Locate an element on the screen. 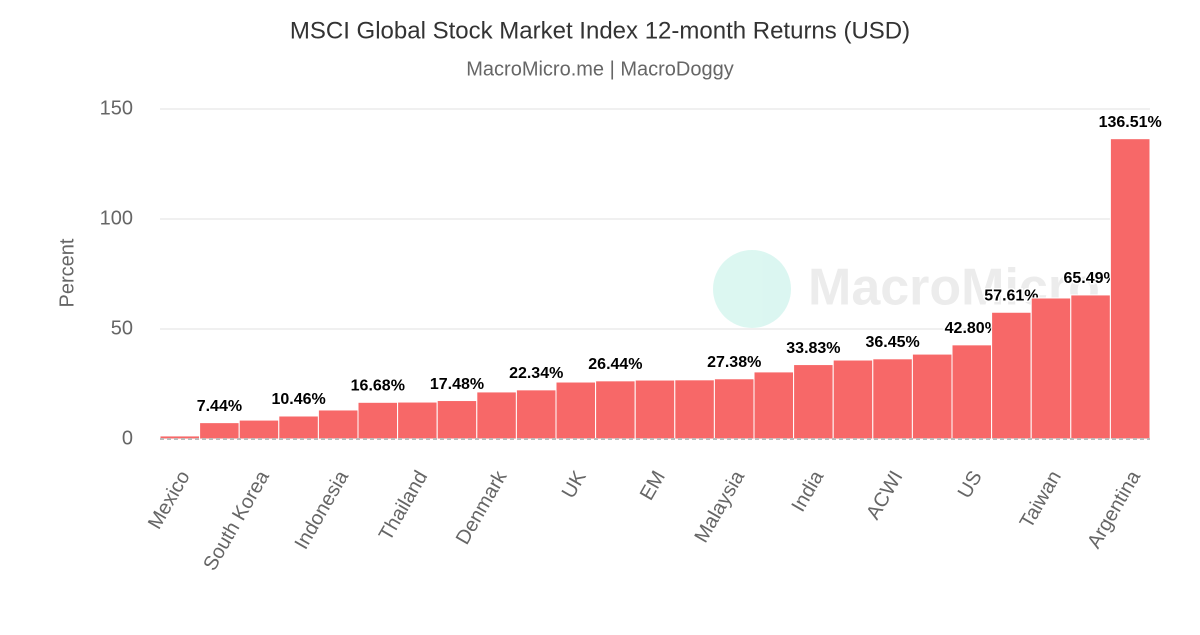 This screenshot has width=1200, height=635. x-tick-label: Denmark is located at coordinates (482, 507).